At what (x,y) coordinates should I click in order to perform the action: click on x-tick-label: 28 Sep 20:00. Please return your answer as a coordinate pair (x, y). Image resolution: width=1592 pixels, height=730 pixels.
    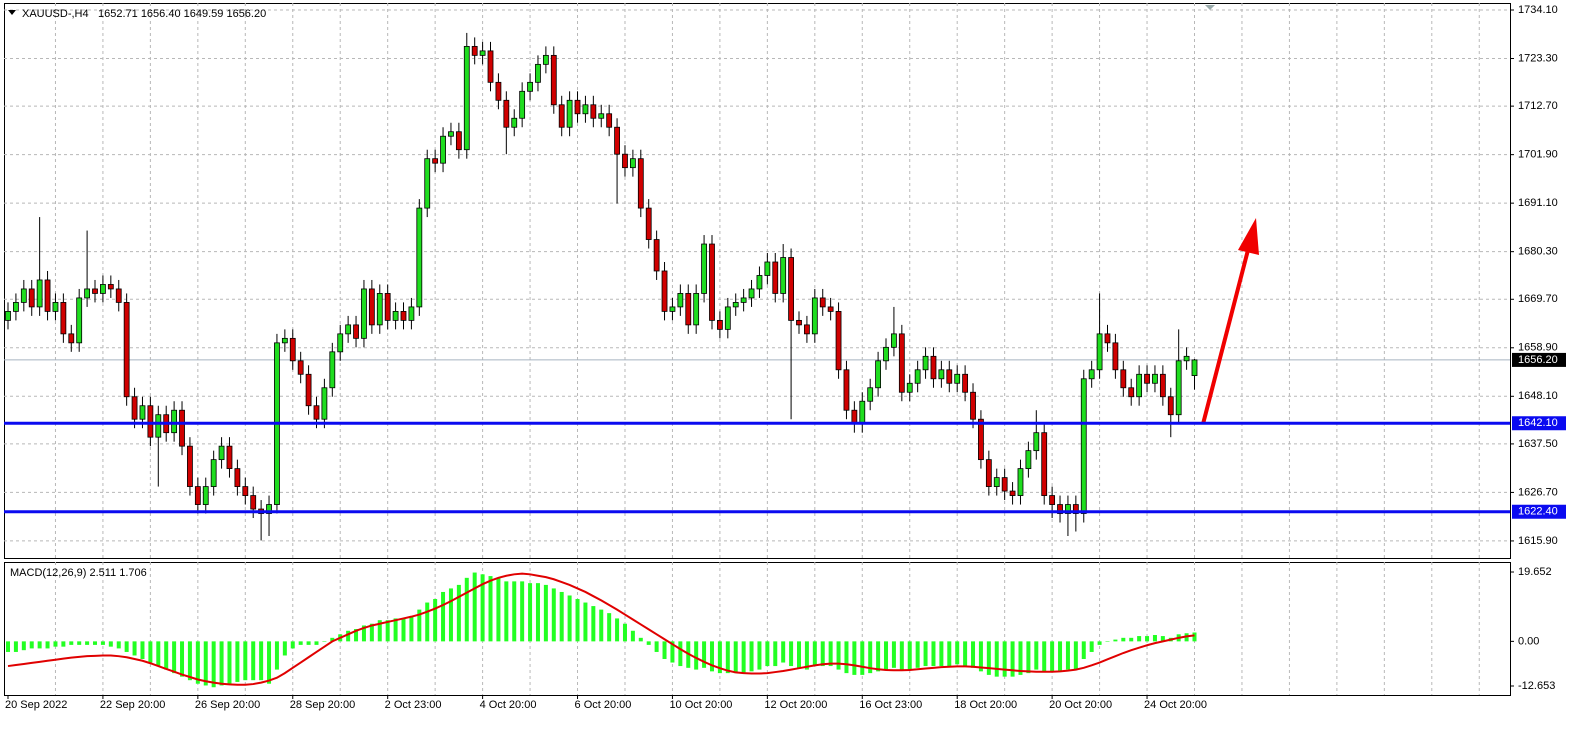
    Looking at the image, I should click on (322, 705).